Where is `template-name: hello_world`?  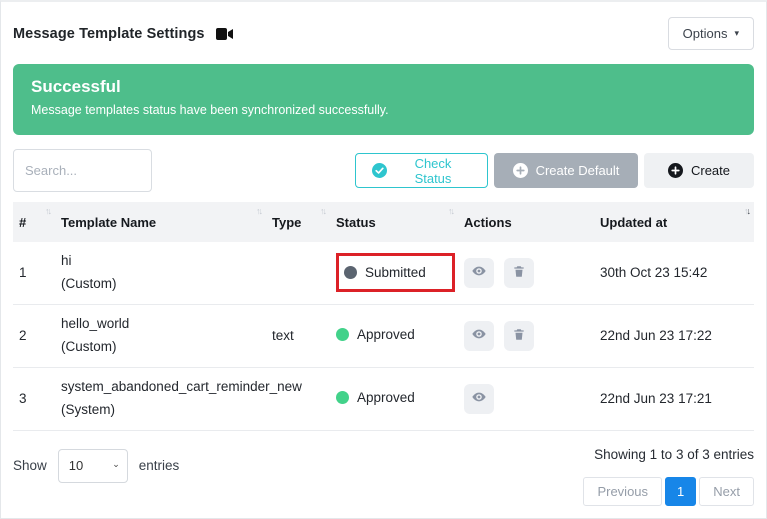 template-name: hello_world is located at coordinates (95, 323).